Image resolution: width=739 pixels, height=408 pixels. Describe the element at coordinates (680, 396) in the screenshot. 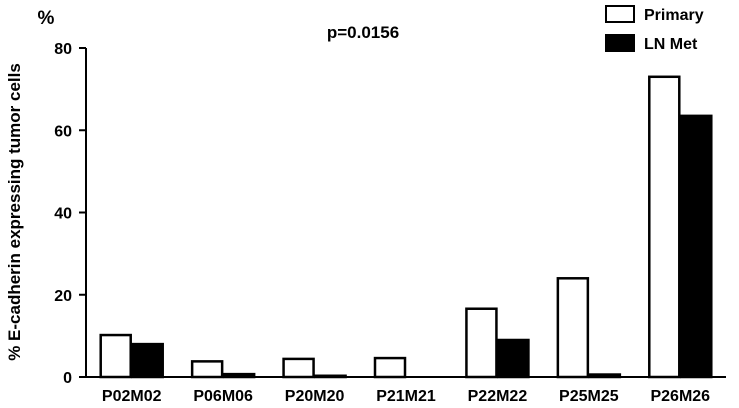

I see `x-tick-label: P26M26` at that location.